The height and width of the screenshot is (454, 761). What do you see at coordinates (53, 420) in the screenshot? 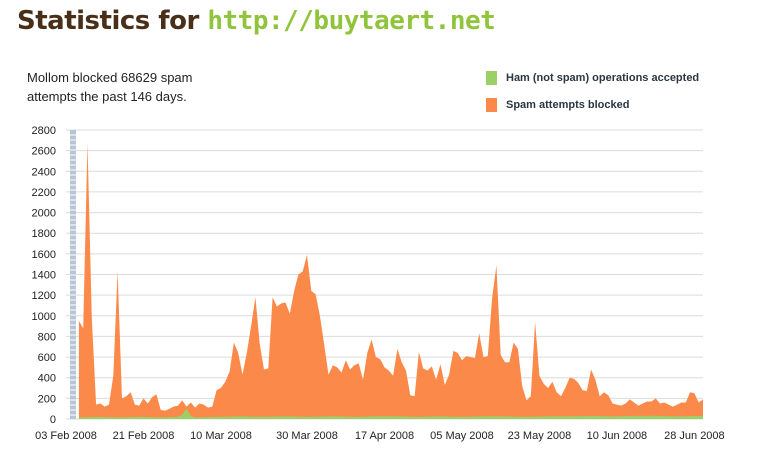
I see `y-tick-label: 0` at bounding box center [53, 420].